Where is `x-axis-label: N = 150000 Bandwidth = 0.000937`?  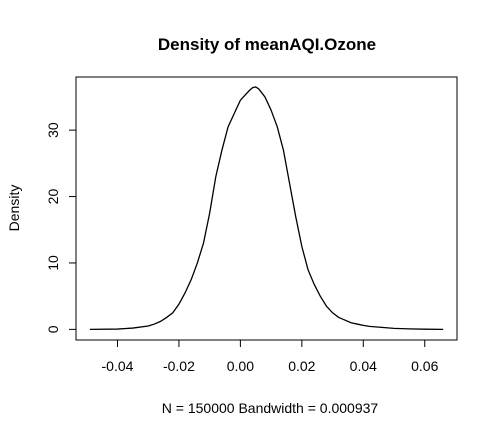
x-axis-label: N = 150000 Bandwidth = 0.000937 is located at coordinates (270, 408).